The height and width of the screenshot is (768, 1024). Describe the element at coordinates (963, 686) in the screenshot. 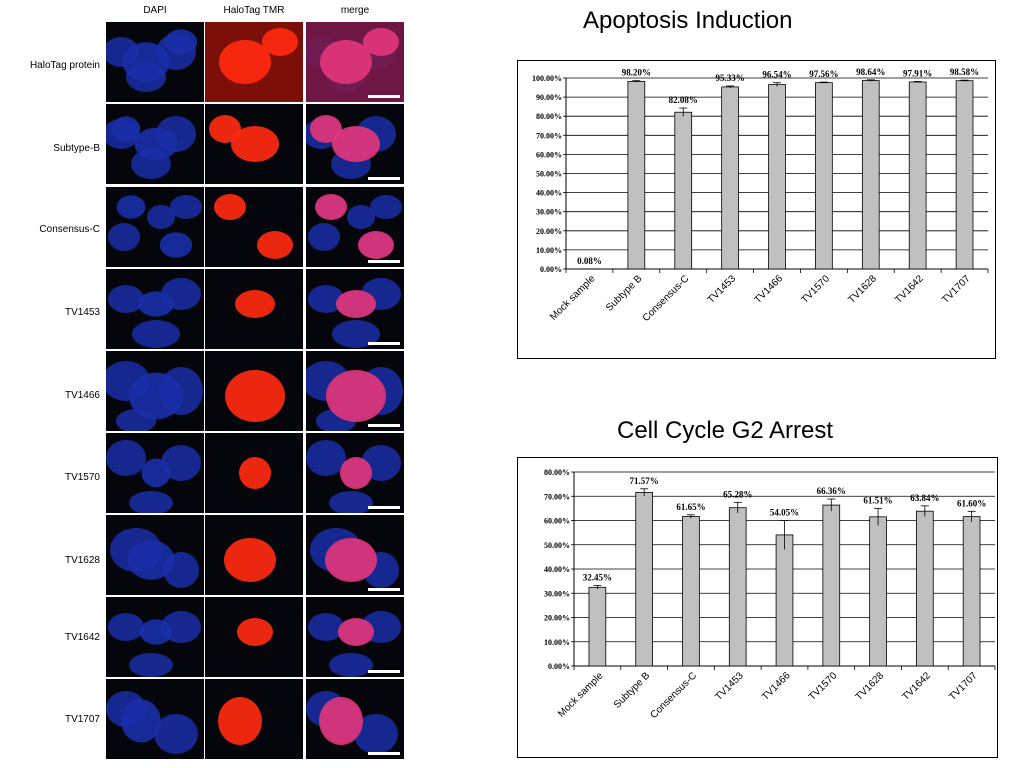

I see `chart1-category-label: TV1707` at that location.